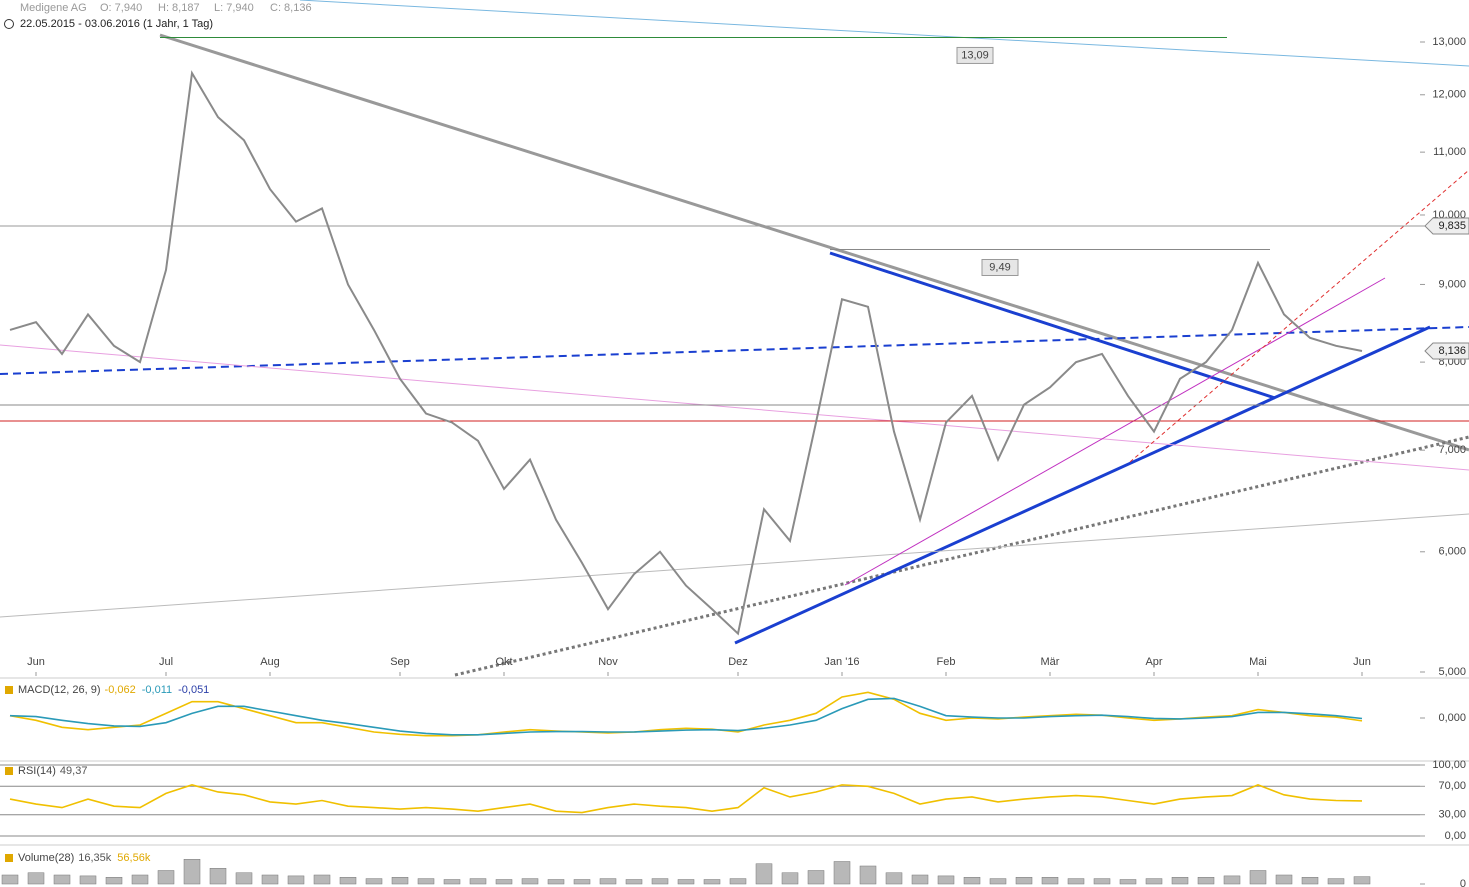  Describe the element at coordinates (46, 858) in the screenshot. I see `panel-title: Volume(28)` at that location.